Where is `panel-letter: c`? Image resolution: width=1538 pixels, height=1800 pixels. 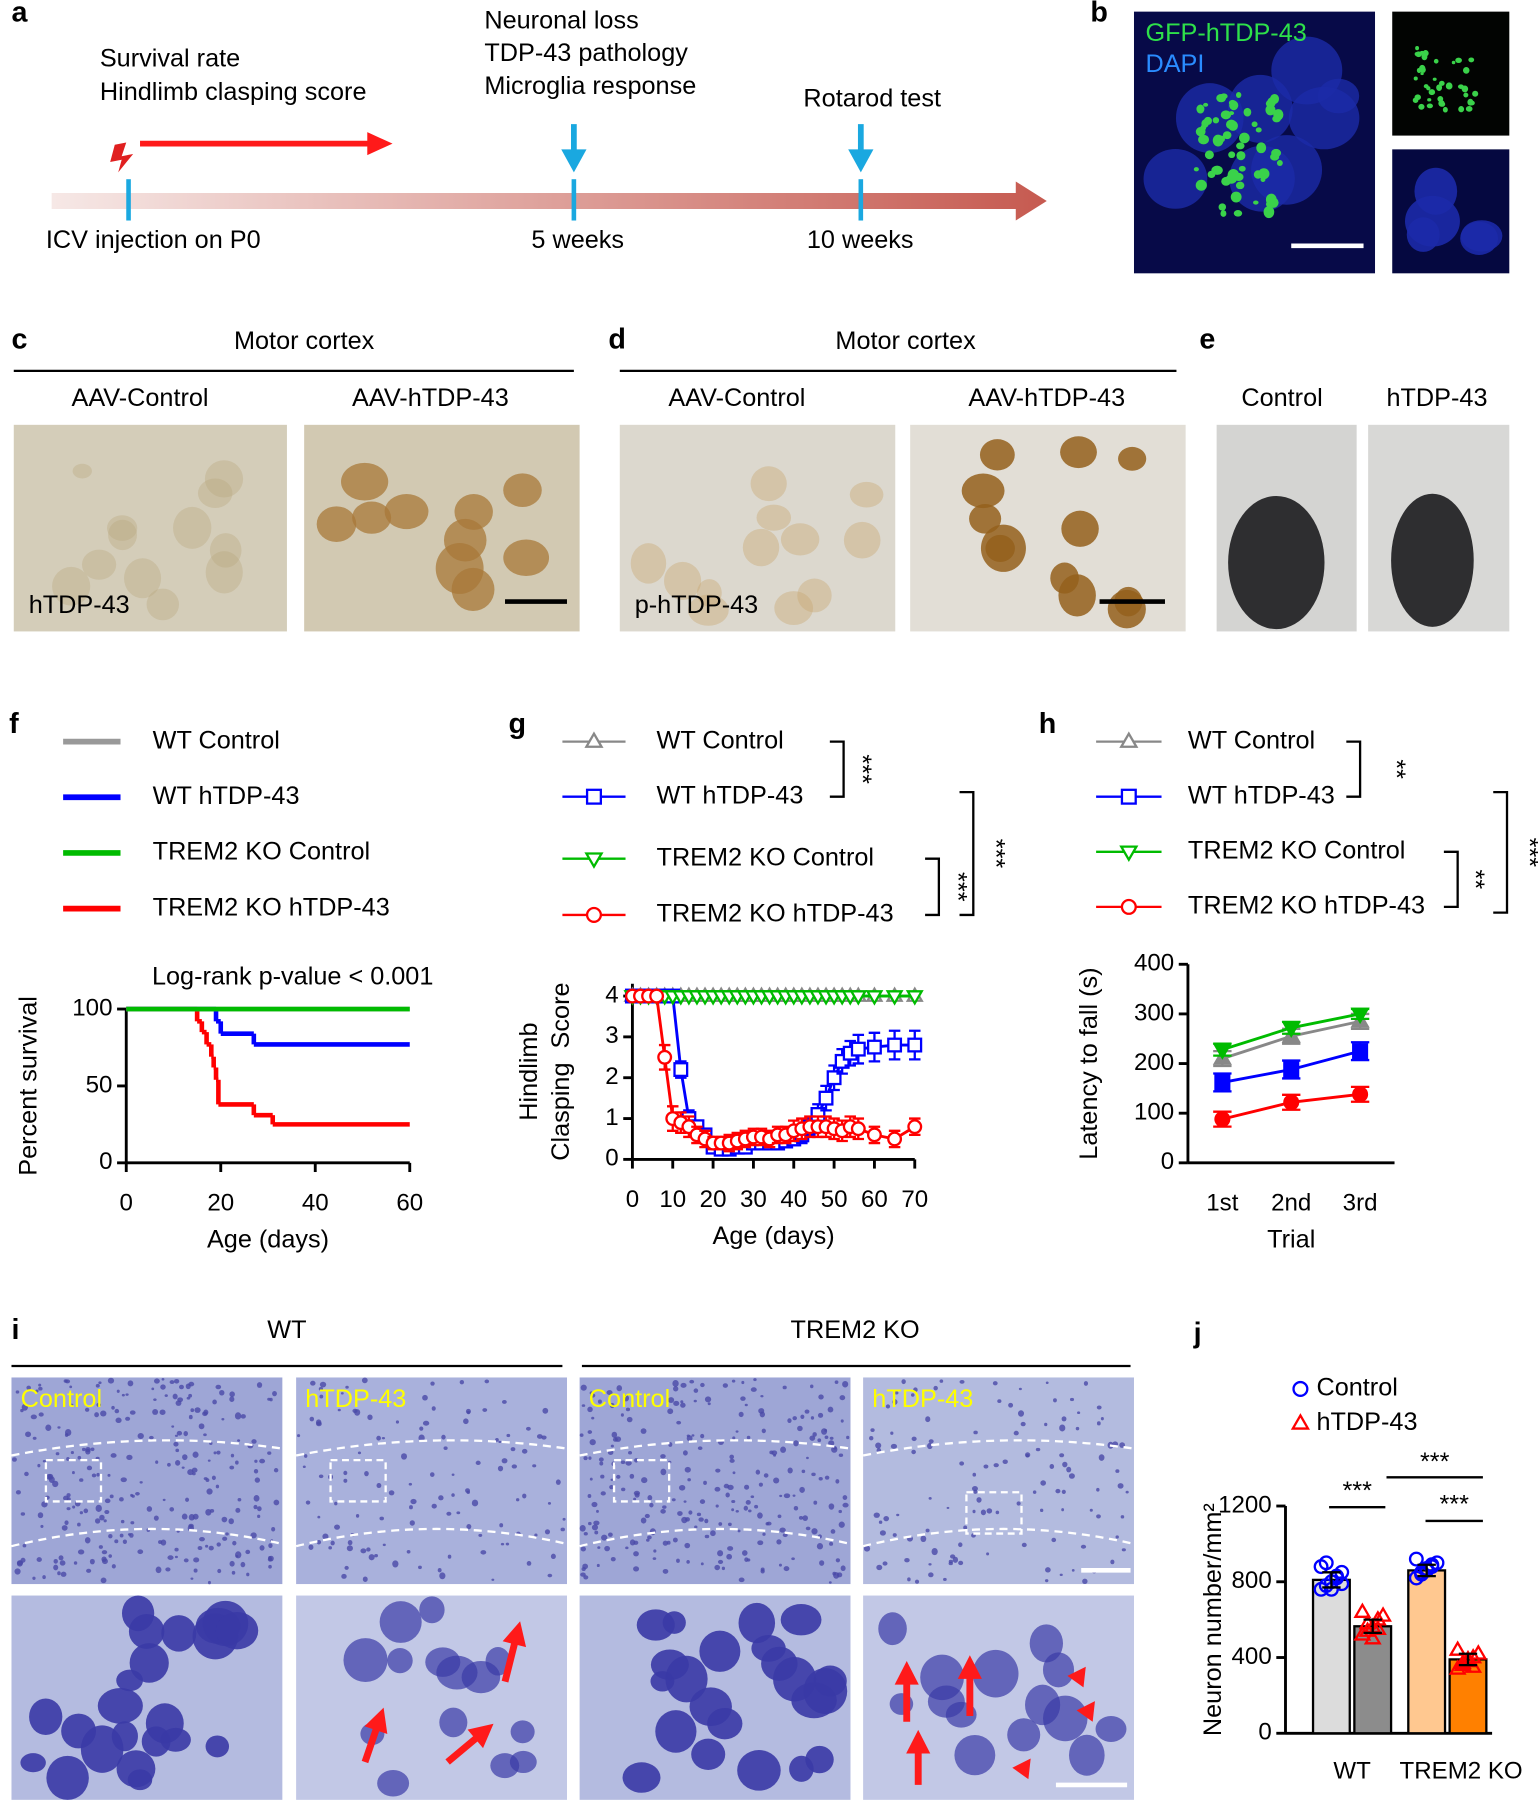 panel-letter: c is located at coordinates (19, 340).